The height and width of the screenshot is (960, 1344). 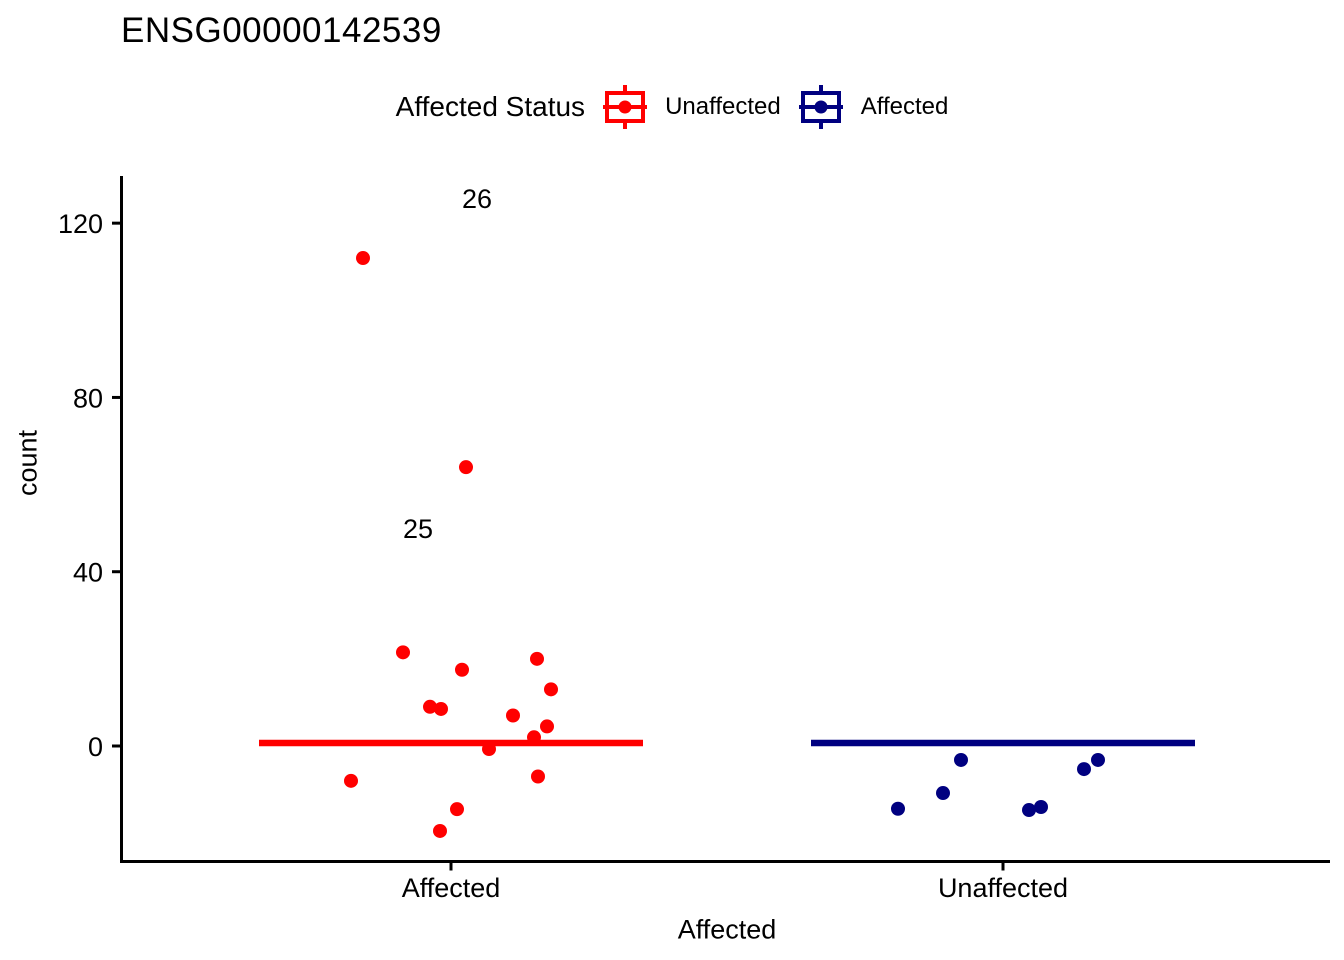 I want to click on legend-label-affected: Affected, so click(x=904, y=106).